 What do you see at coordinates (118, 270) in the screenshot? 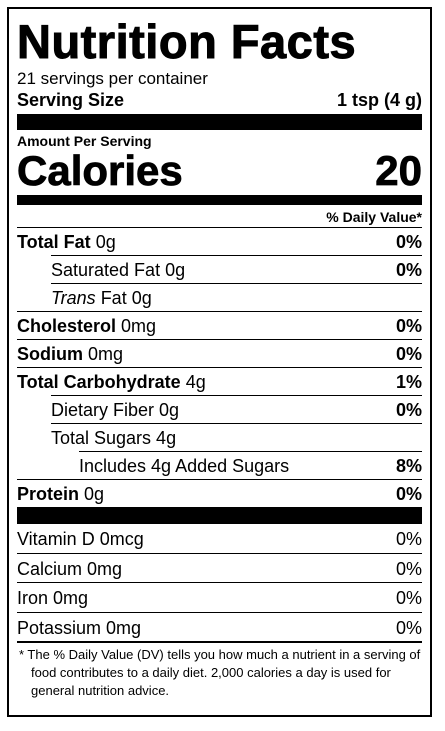
I see `saturated-fat-label: Saturated Fat 0g` at bounding box center [118, 270].